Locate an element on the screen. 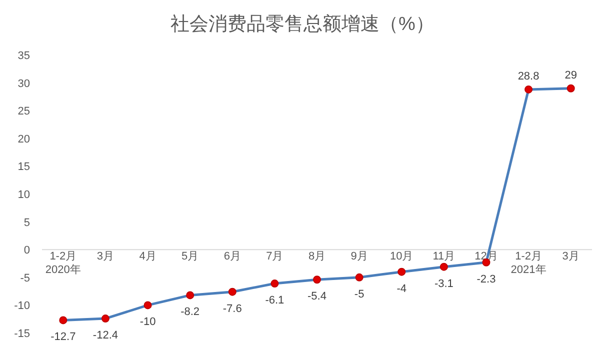 This screenshot has width=605, height=343. data-label: 29 is located at coordinates (570, 75).